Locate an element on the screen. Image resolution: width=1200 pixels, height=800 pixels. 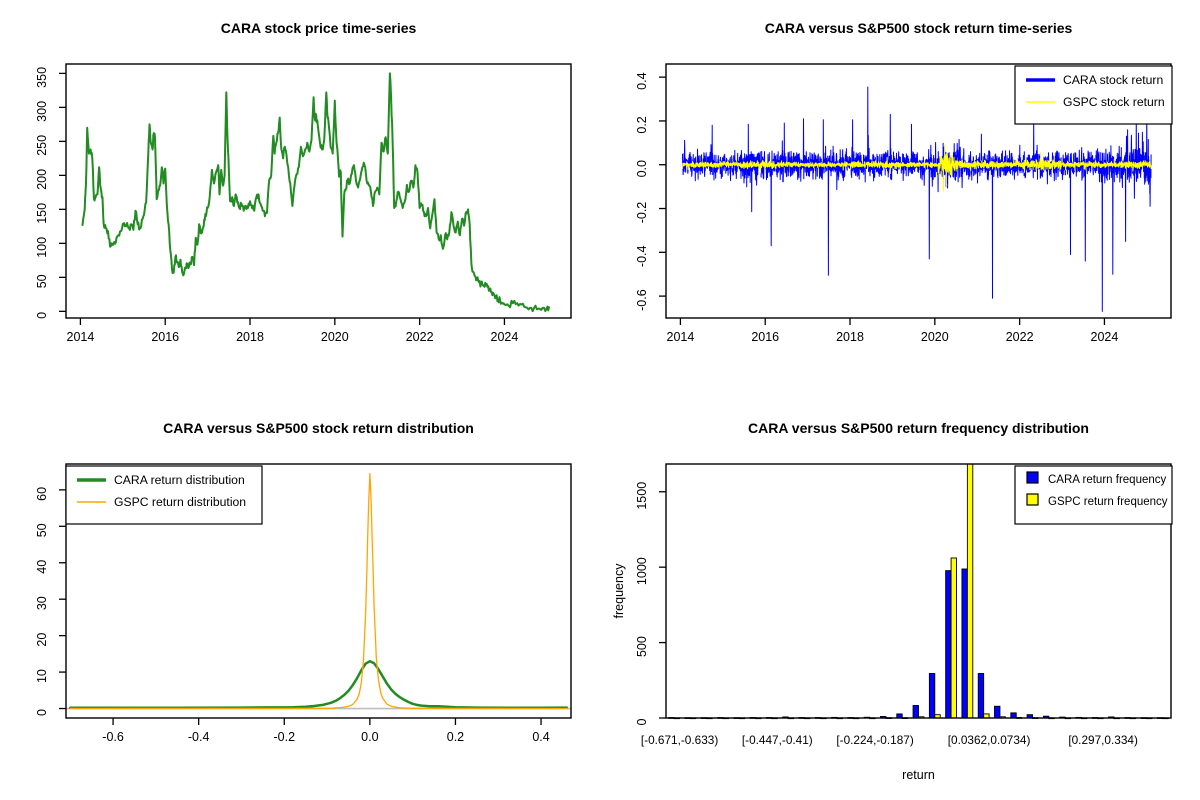
y-tick-label: -0.4 is located at coordinates (642, 256).